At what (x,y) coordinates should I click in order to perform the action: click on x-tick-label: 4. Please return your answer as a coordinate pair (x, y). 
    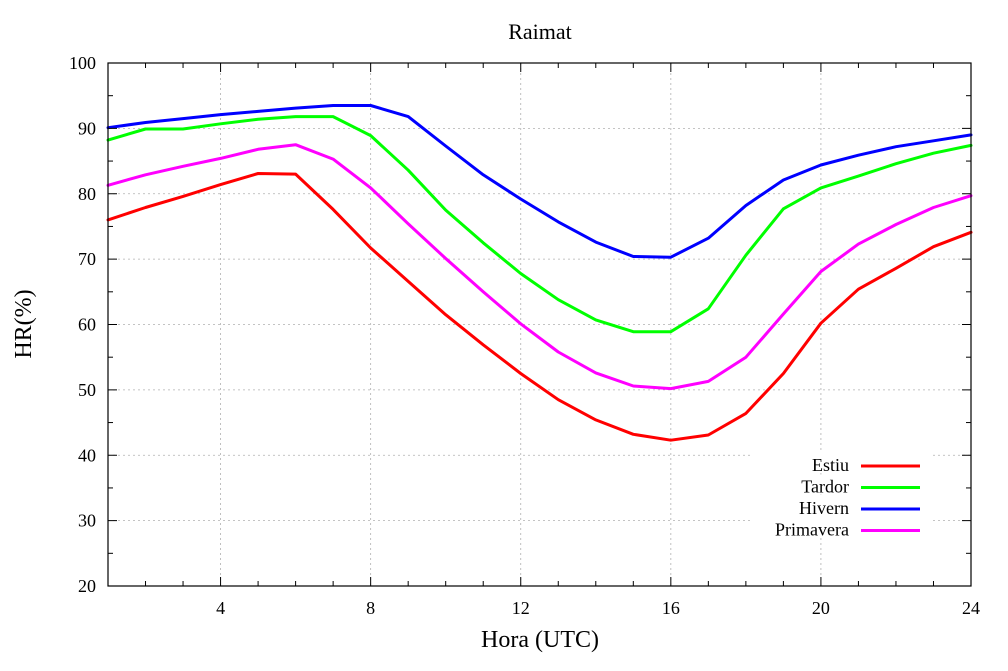
    Looking at the image, I should click on (220, 608).